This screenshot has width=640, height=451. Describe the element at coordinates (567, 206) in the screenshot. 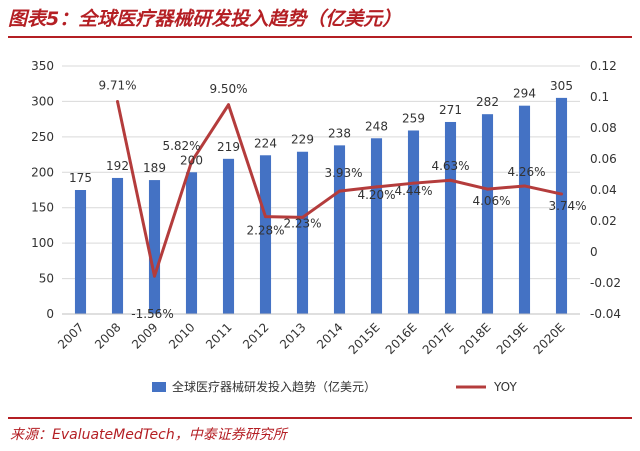

I see `yoy-value-label: 3.74%` at that location.